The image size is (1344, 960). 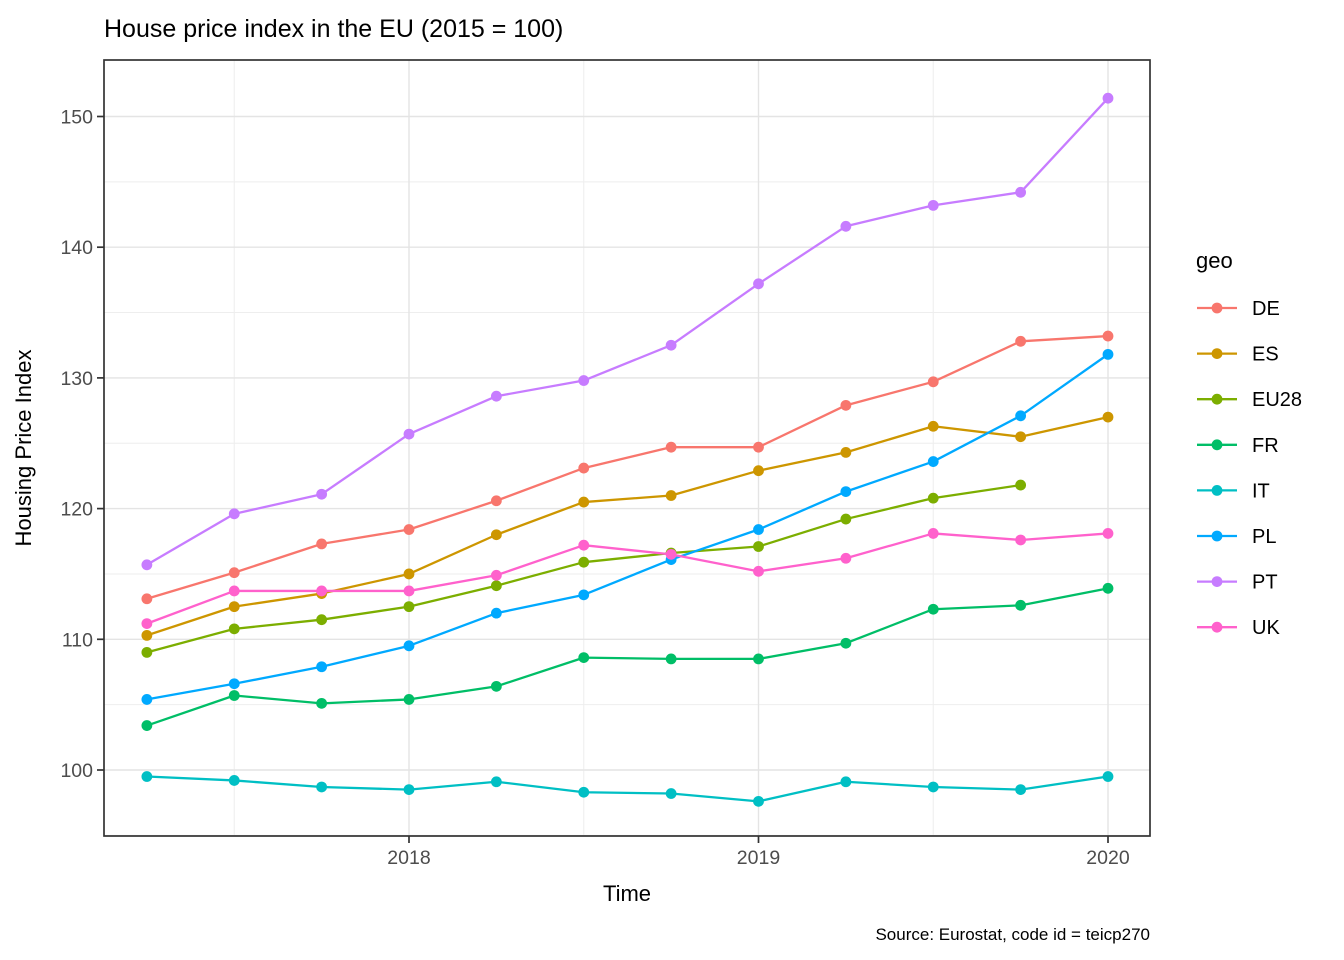 What do you see at coordinates (76, 510) in the screenshot?
I see `y-tick-label: 120` at bounding box center [76, 510].